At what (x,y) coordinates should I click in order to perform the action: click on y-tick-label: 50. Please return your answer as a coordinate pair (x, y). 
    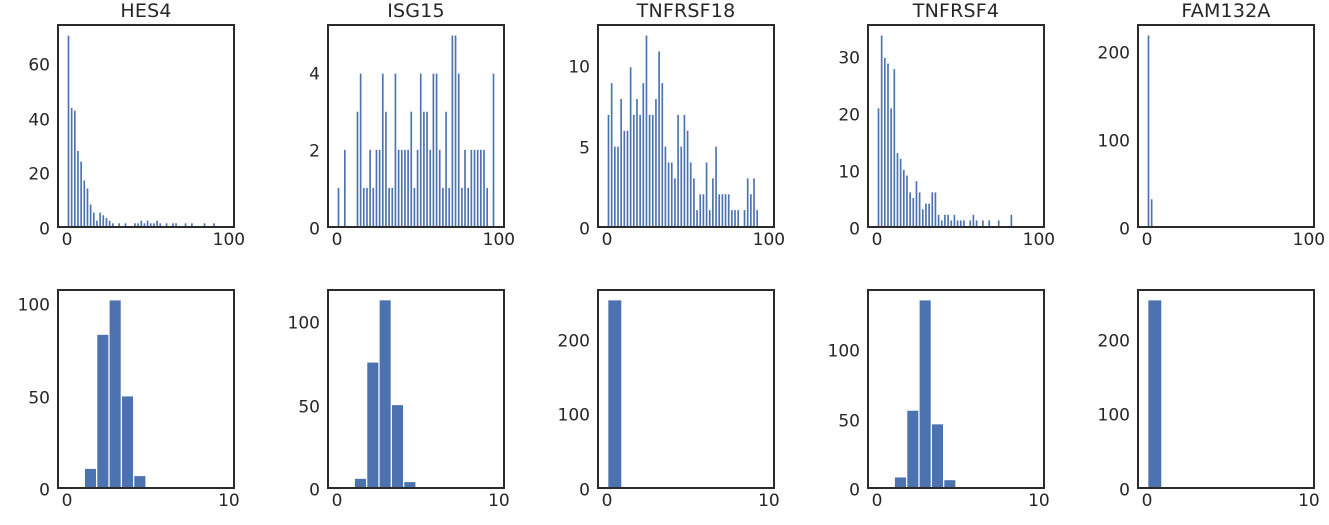
    Looking at the image, I should click on (849, 421).